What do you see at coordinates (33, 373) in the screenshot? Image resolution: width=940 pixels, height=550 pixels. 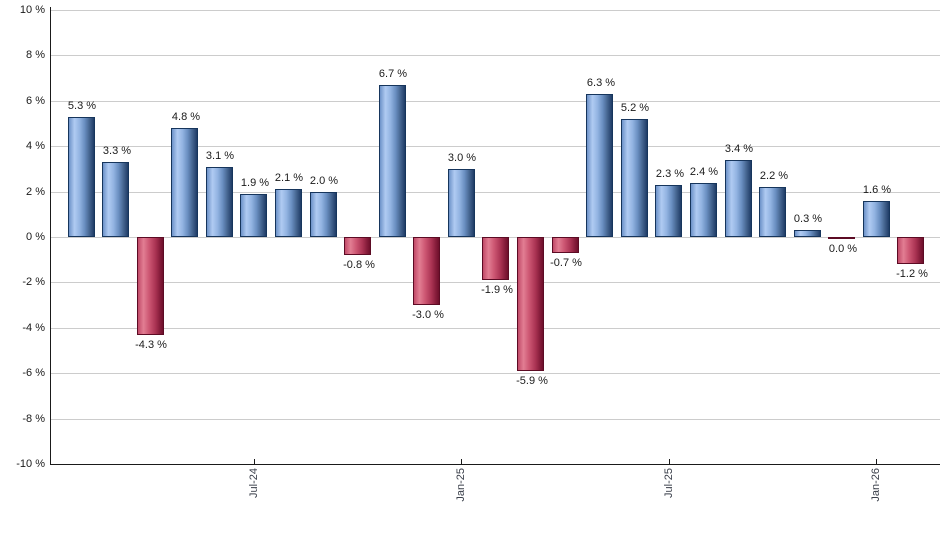 I see `y-axis-tick-label: -6 %` at bounding box center [33, 373].